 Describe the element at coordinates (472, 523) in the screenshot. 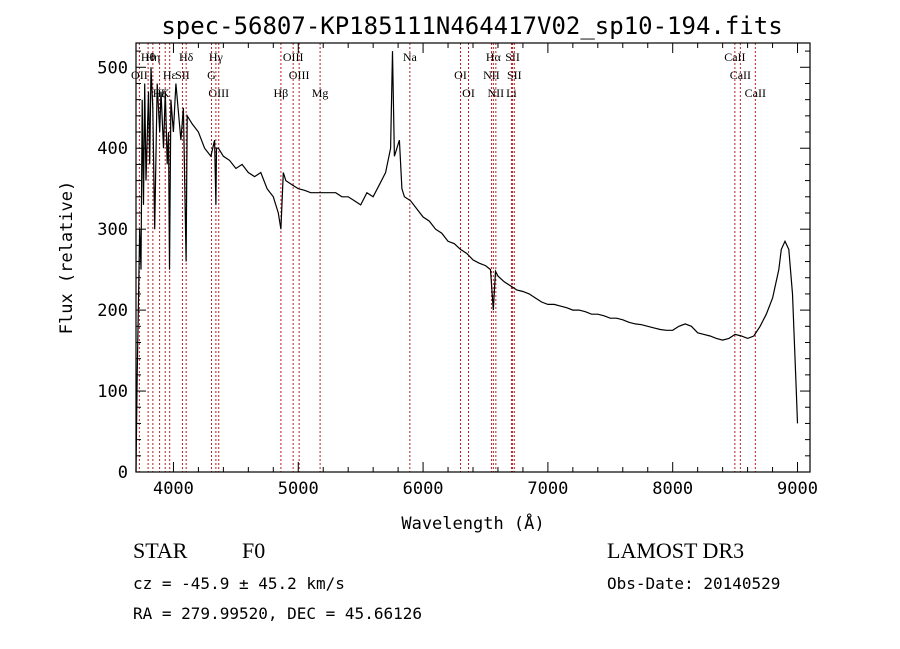

I see `x-axis-label: Wavelength (Å)` at that location.